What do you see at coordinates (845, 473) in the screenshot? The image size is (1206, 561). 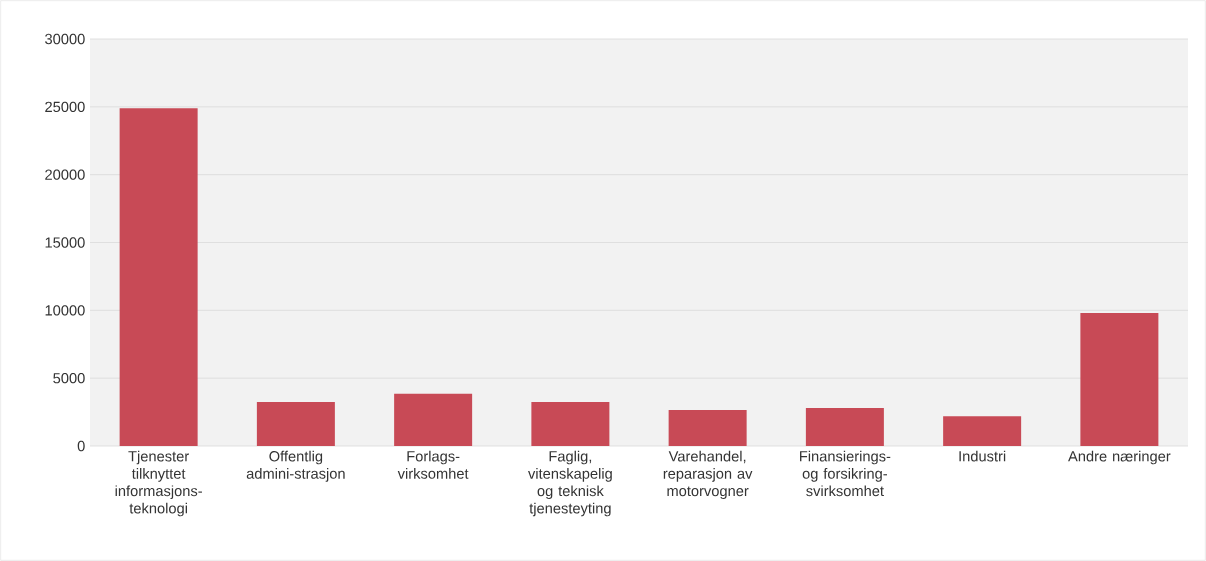 I see `x-tick-label: Finansierings- og forsikring-svirksomhet` at bounding box center [845, 473].